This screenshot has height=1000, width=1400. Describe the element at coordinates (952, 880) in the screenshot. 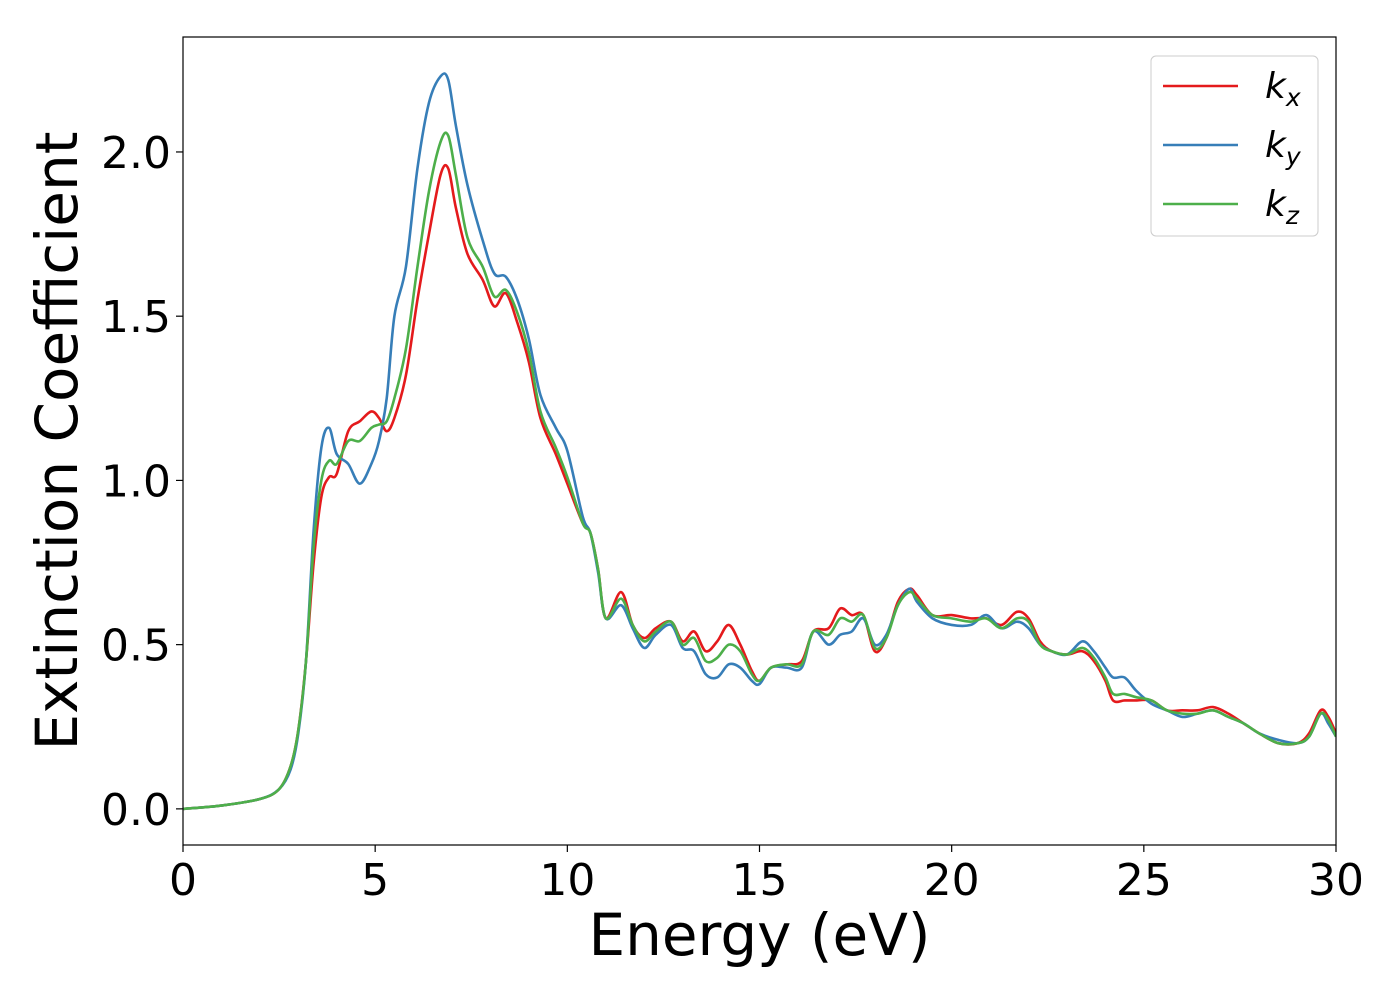

I see `x-tick-label: 20` at that location.